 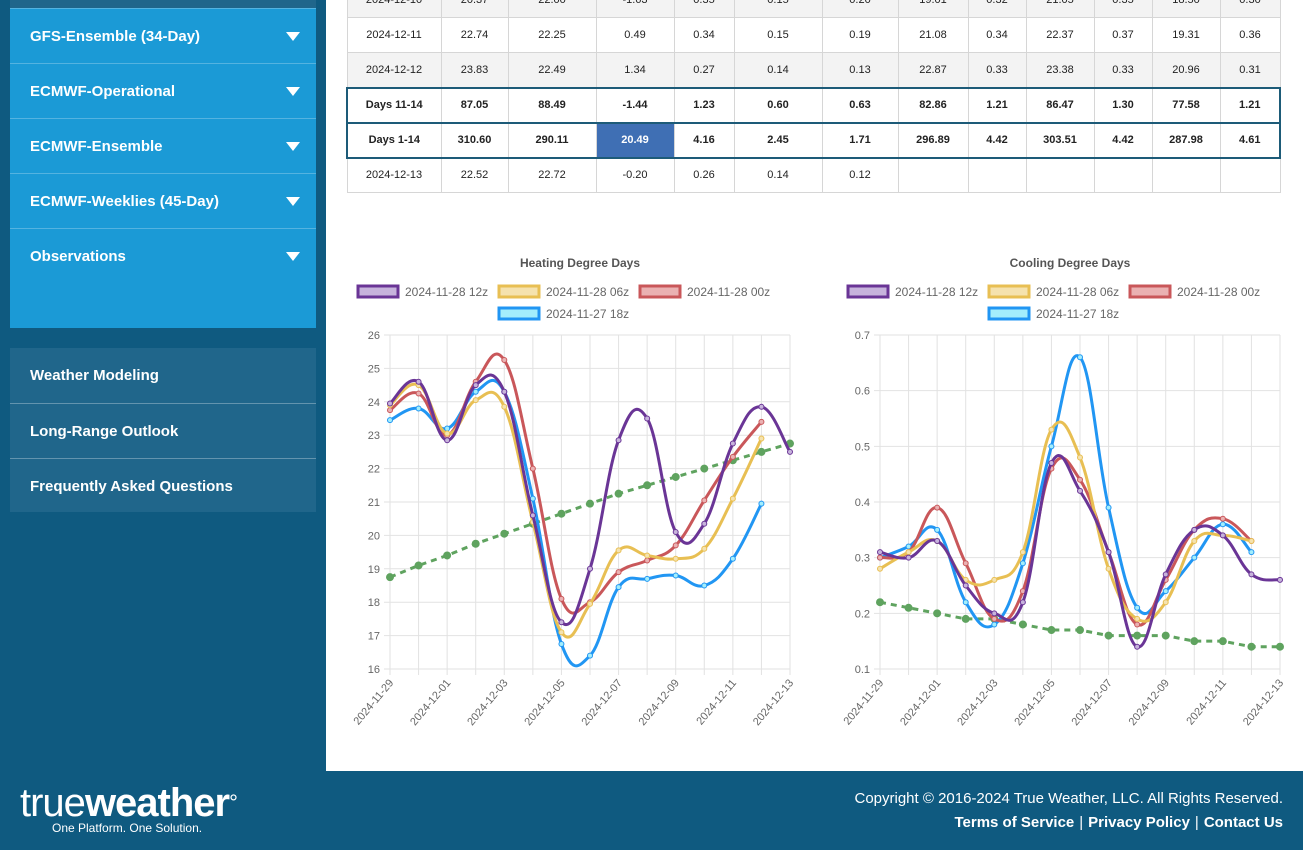 I want to click on sidebar-item-east-trends: East Trends, so click(x=163, y=4).